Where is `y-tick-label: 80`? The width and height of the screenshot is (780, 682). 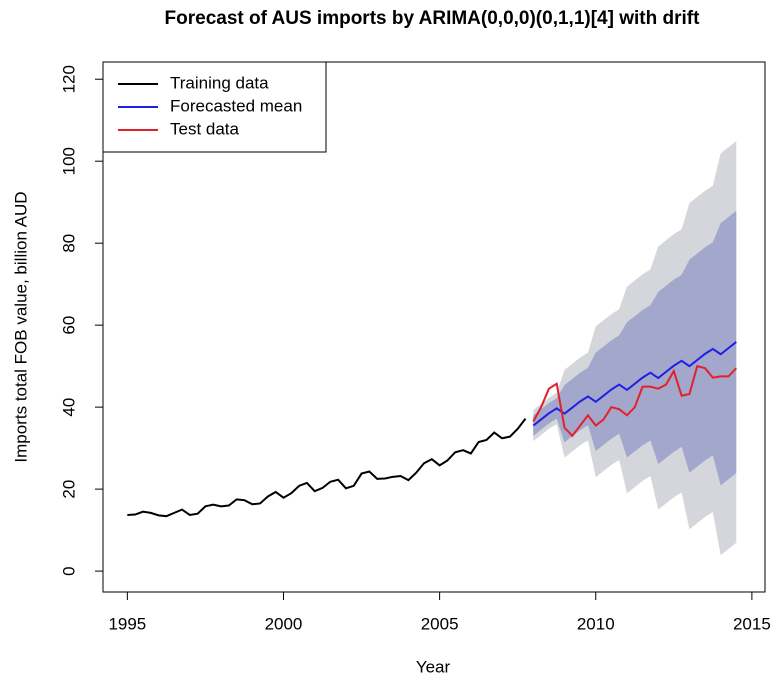 y-tick-label: 80 is located at coordinates (68, 243).